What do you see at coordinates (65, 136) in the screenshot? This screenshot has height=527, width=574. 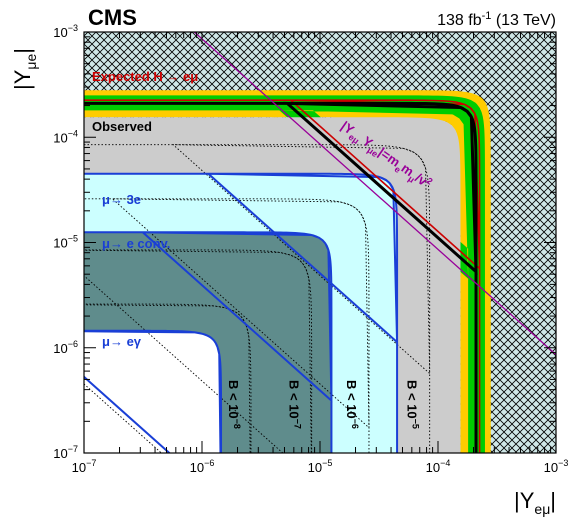 I see `y-tick-label: 10⁻⁴` at bounding box center [65, 136].